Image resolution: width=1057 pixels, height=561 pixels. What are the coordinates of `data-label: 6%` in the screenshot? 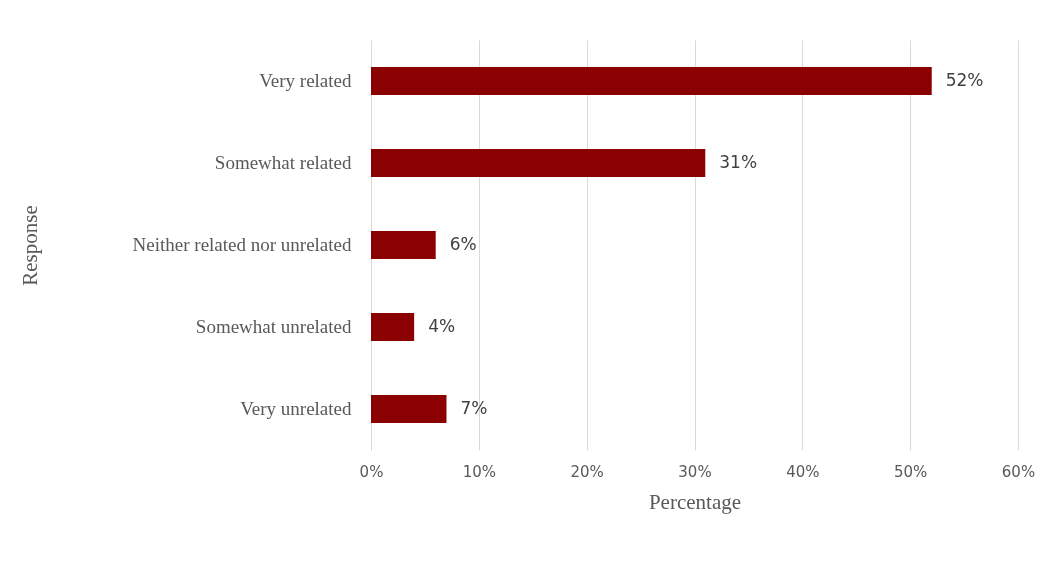 It's located at (463, 244).